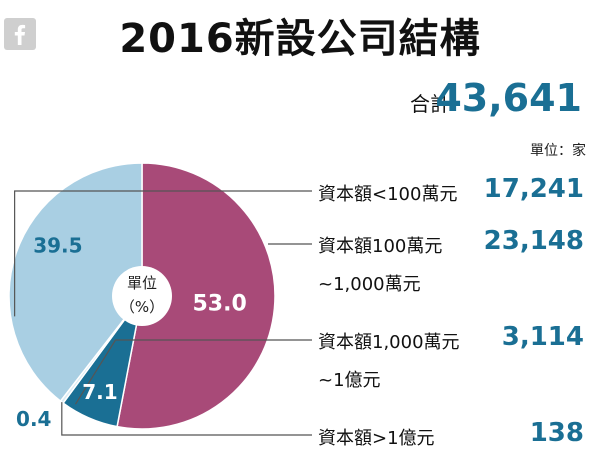 Image resolution: width=600 pixels, height=461 pixels. What do you see at coordinates (220, 303) in the screenshot?
I see `slice-label: 53.0` at bounding box center [220, 303].